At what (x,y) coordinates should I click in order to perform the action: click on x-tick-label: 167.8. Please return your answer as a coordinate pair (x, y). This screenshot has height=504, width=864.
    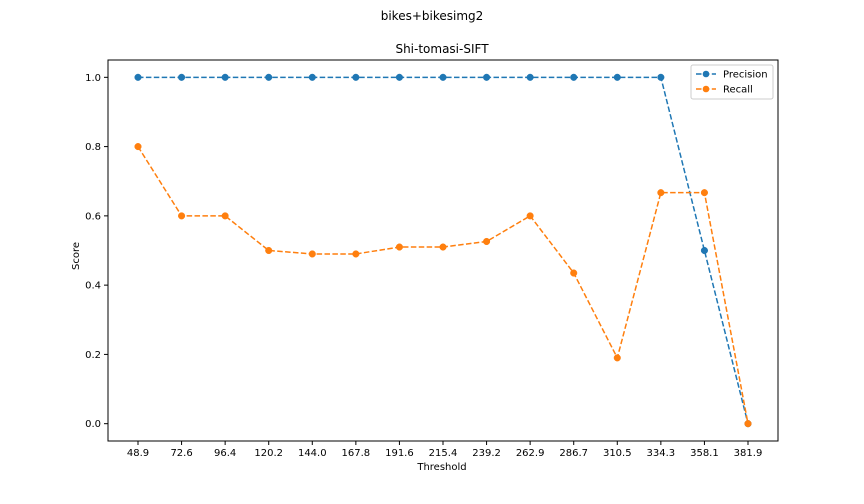
    Looking at the image, I should click on (356, 453).